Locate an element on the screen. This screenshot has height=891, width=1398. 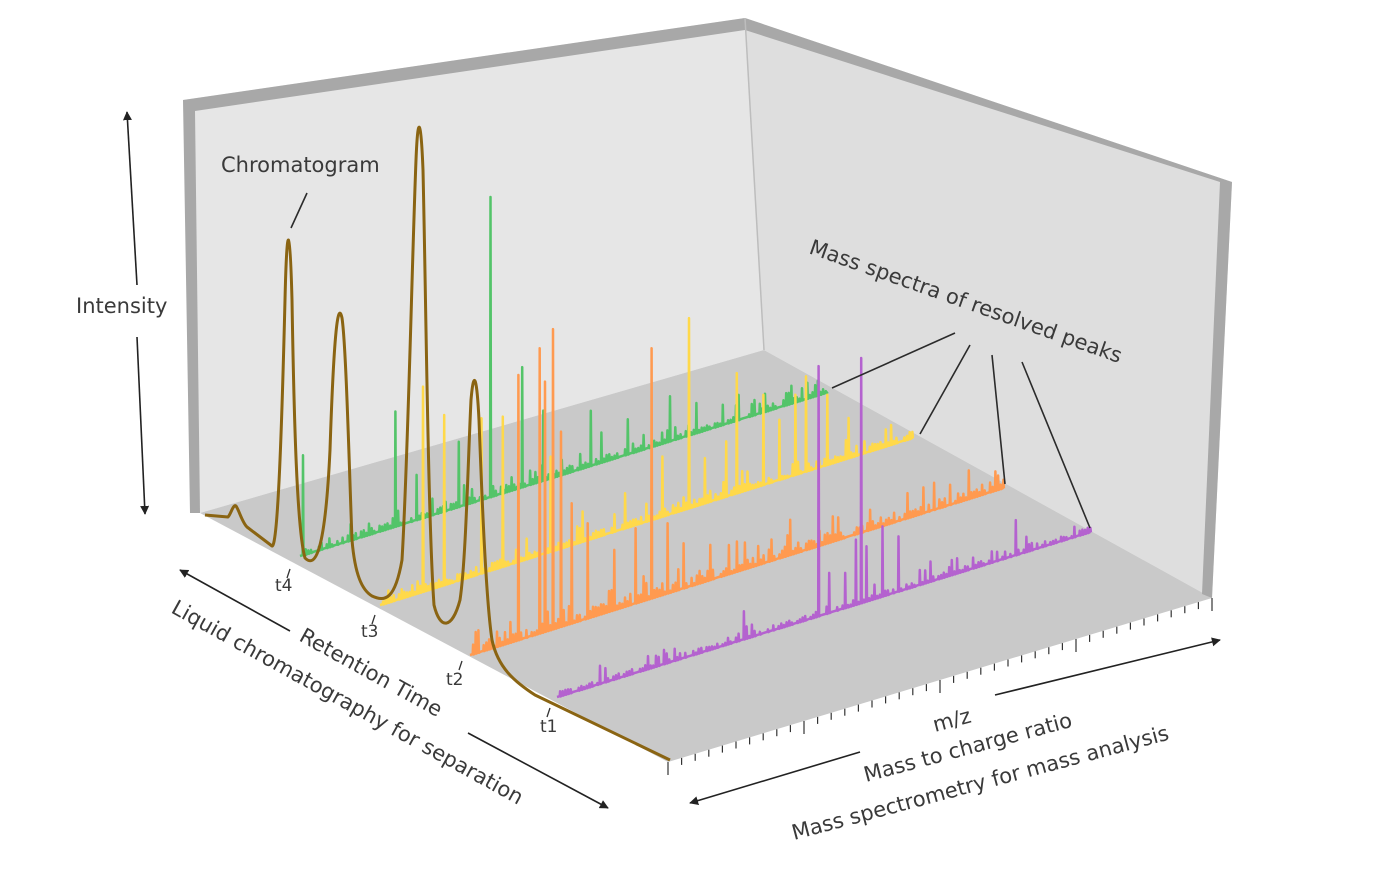
rt-axis-ticks is located at coordinates (418, 643).